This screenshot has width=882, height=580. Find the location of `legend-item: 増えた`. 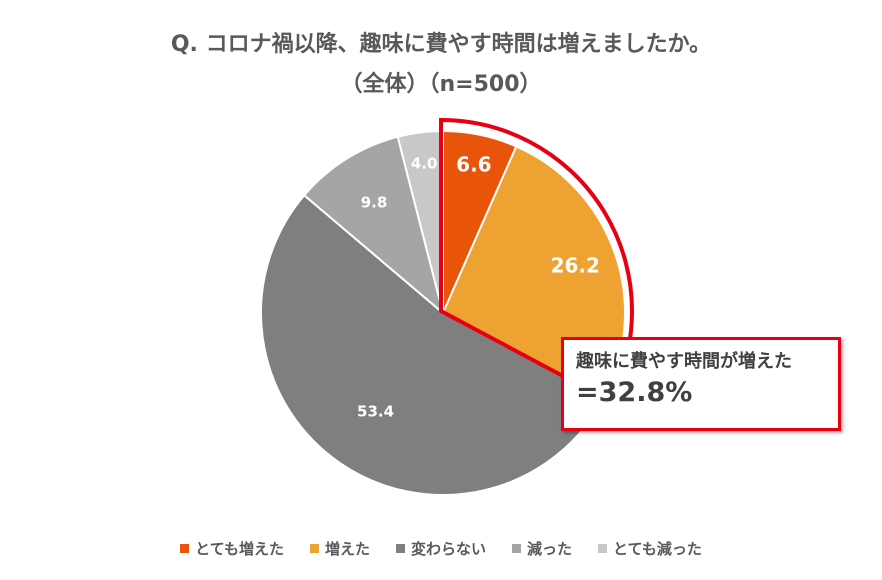

legend-item: 増えた is located at coordinates (339, 548).